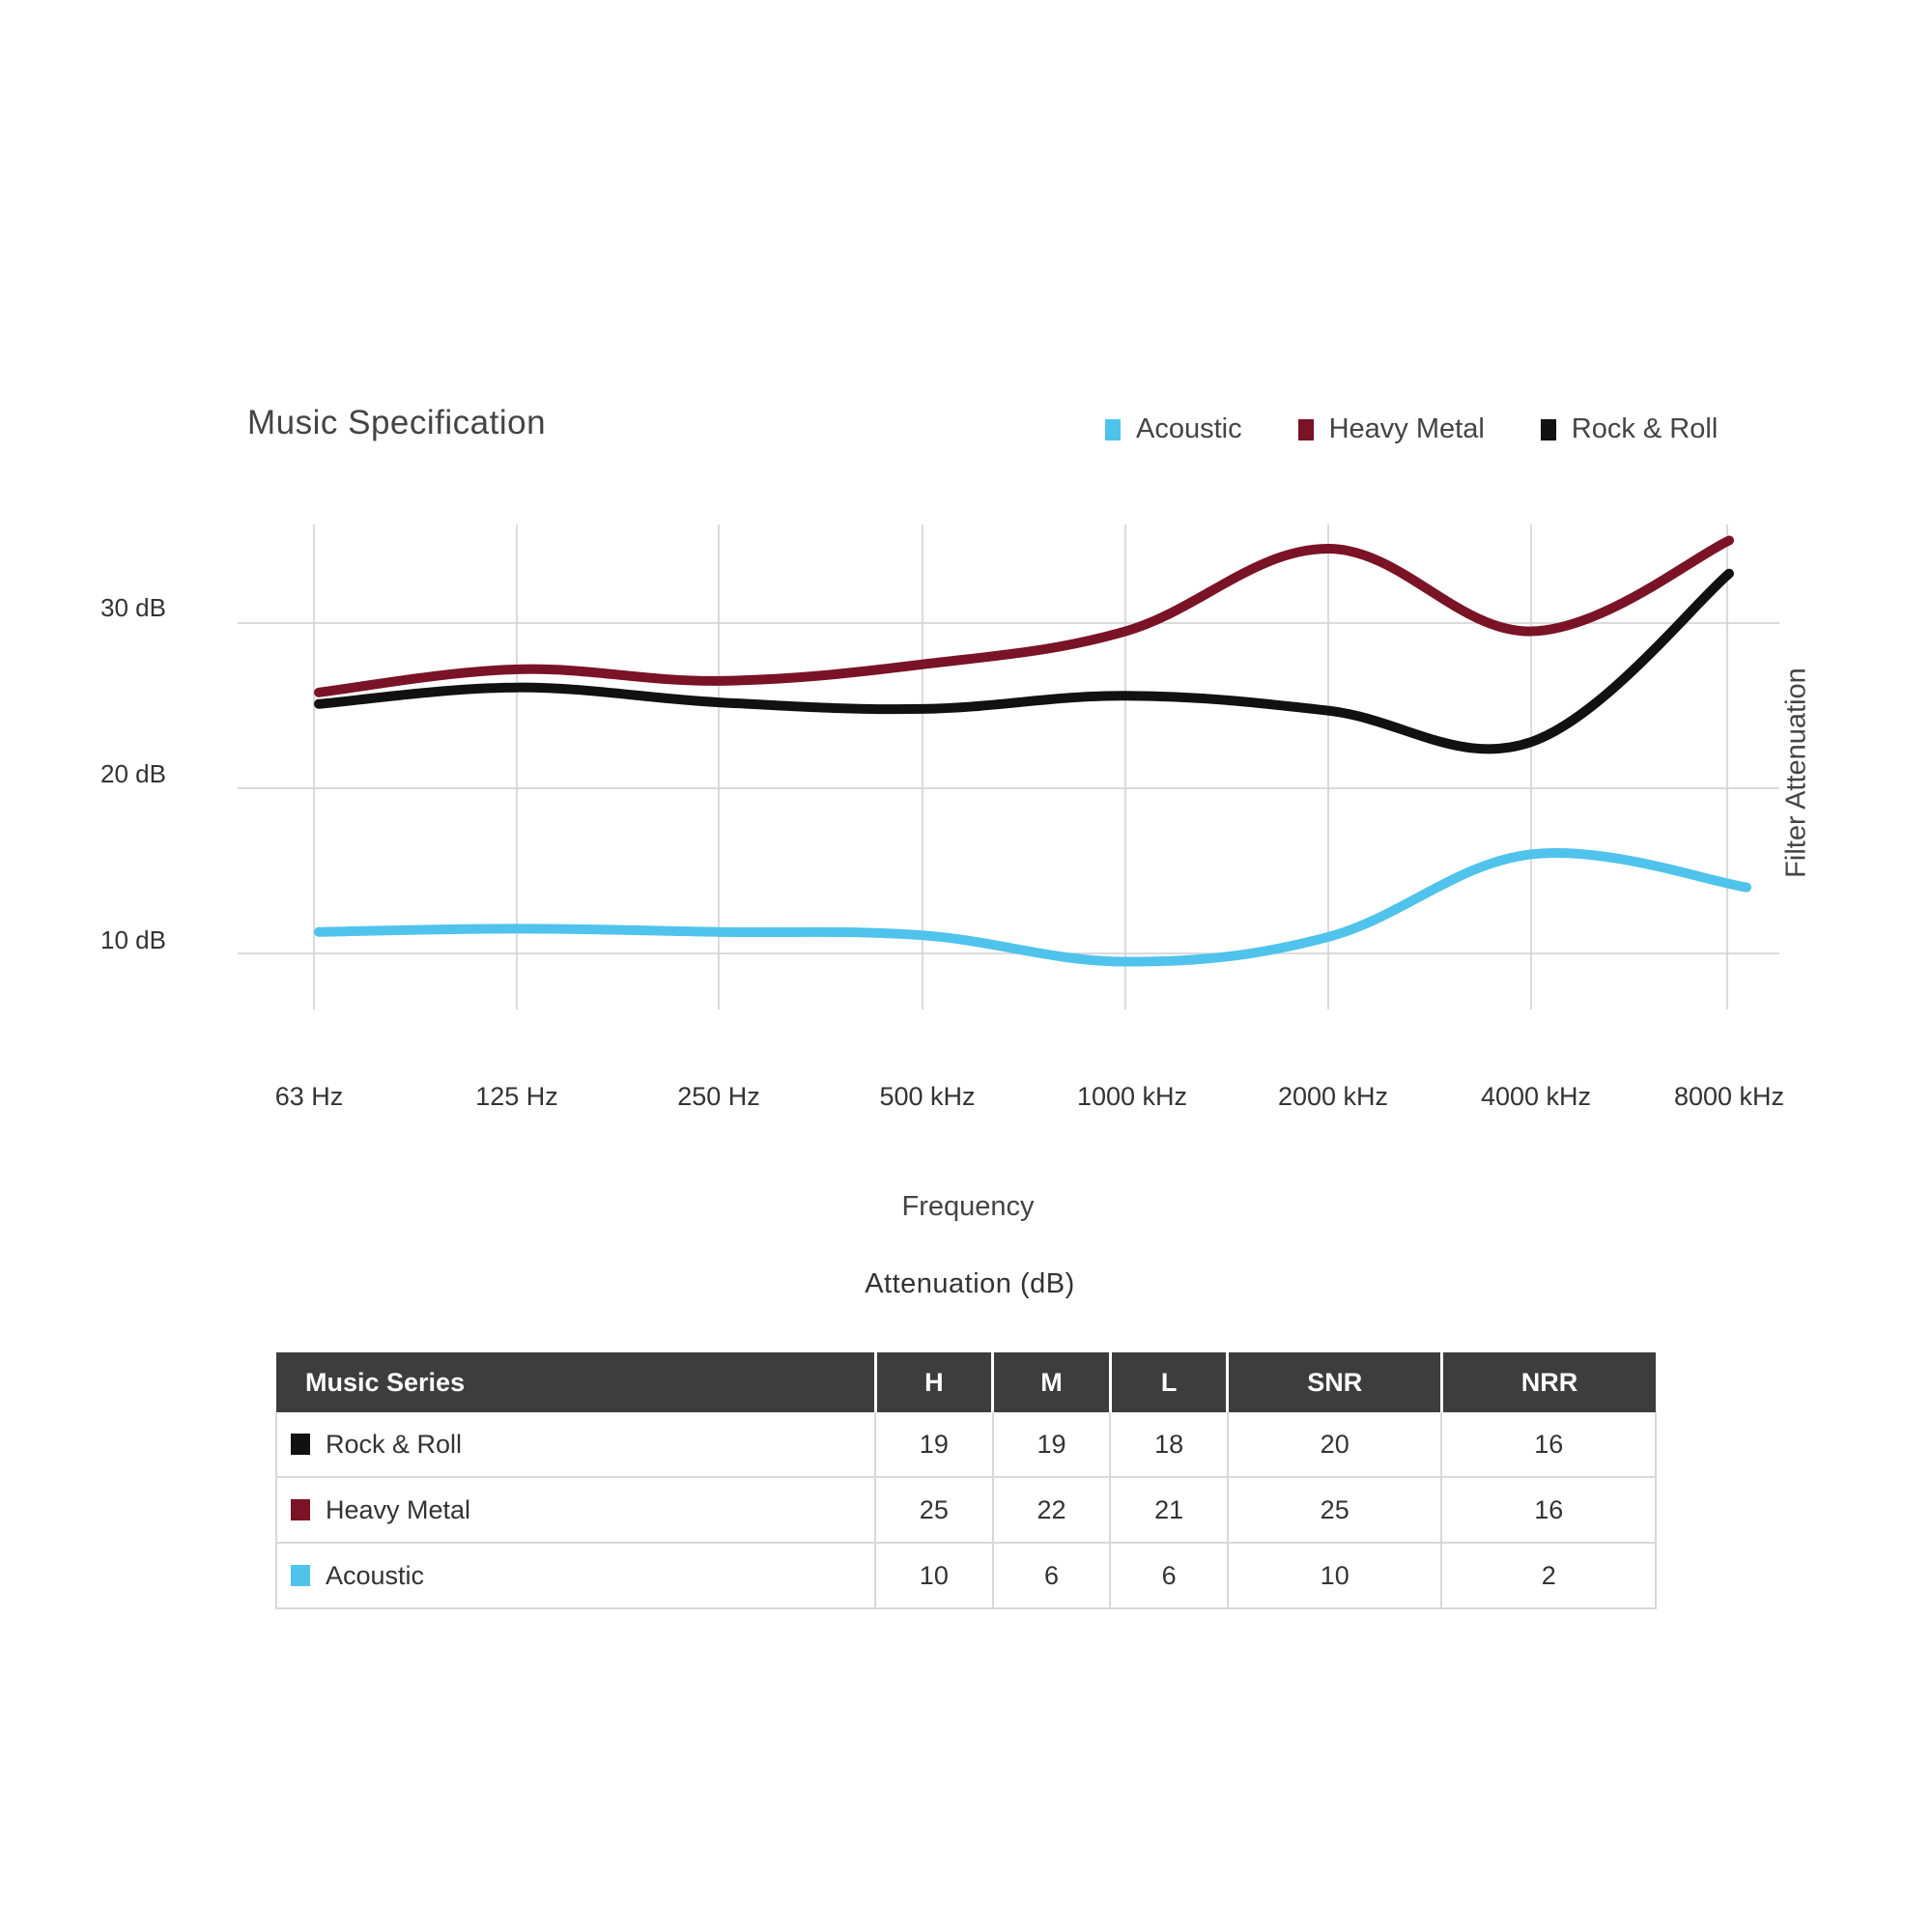  What do you see at coordinates (398, 1509) in the screenshot?
I see `row-name: Heavy Metal` at bounding box center [398, 1509].